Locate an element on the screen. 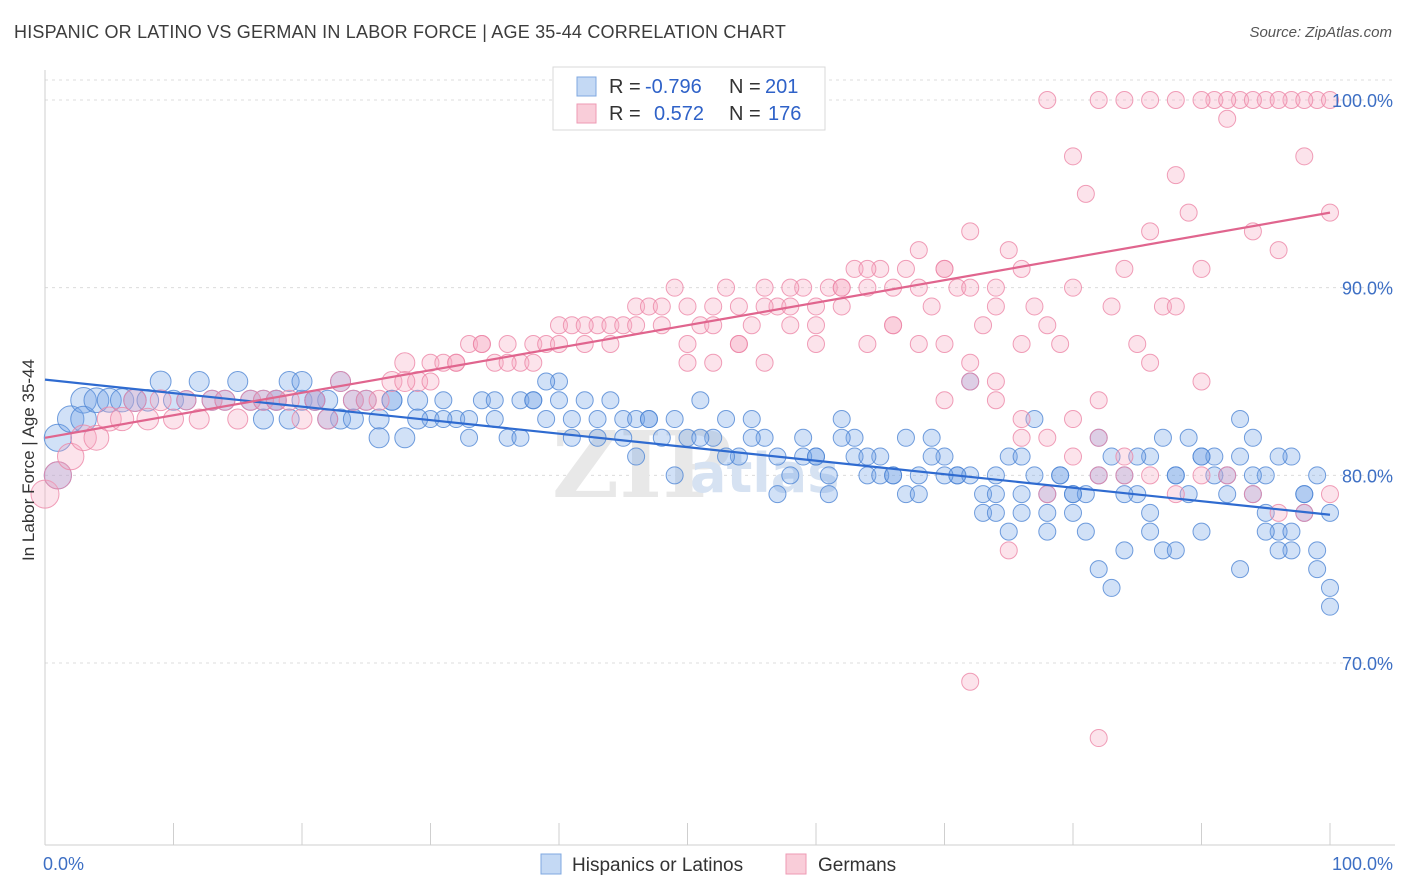 The width and height of the screenshot is (1406, 892). legend-swatch-pink is located at coordinates (586, 113).